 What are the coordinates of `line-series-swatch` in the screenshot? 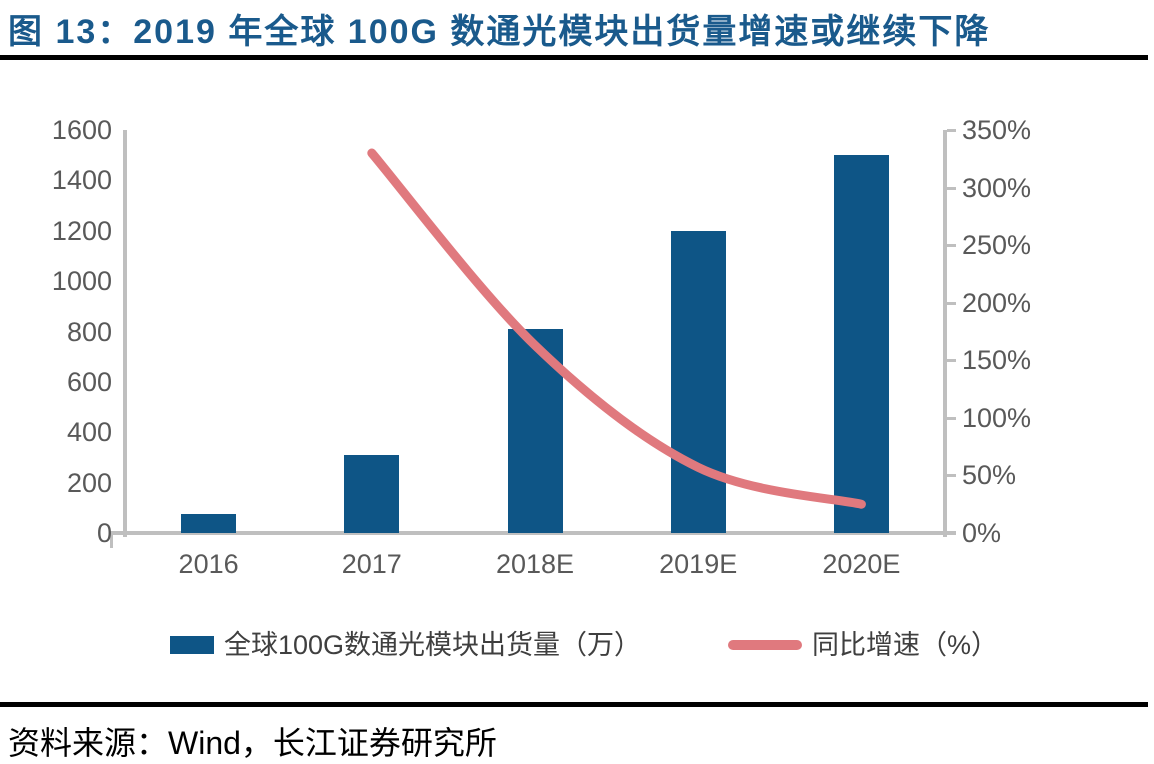 It's located at (765, 645).